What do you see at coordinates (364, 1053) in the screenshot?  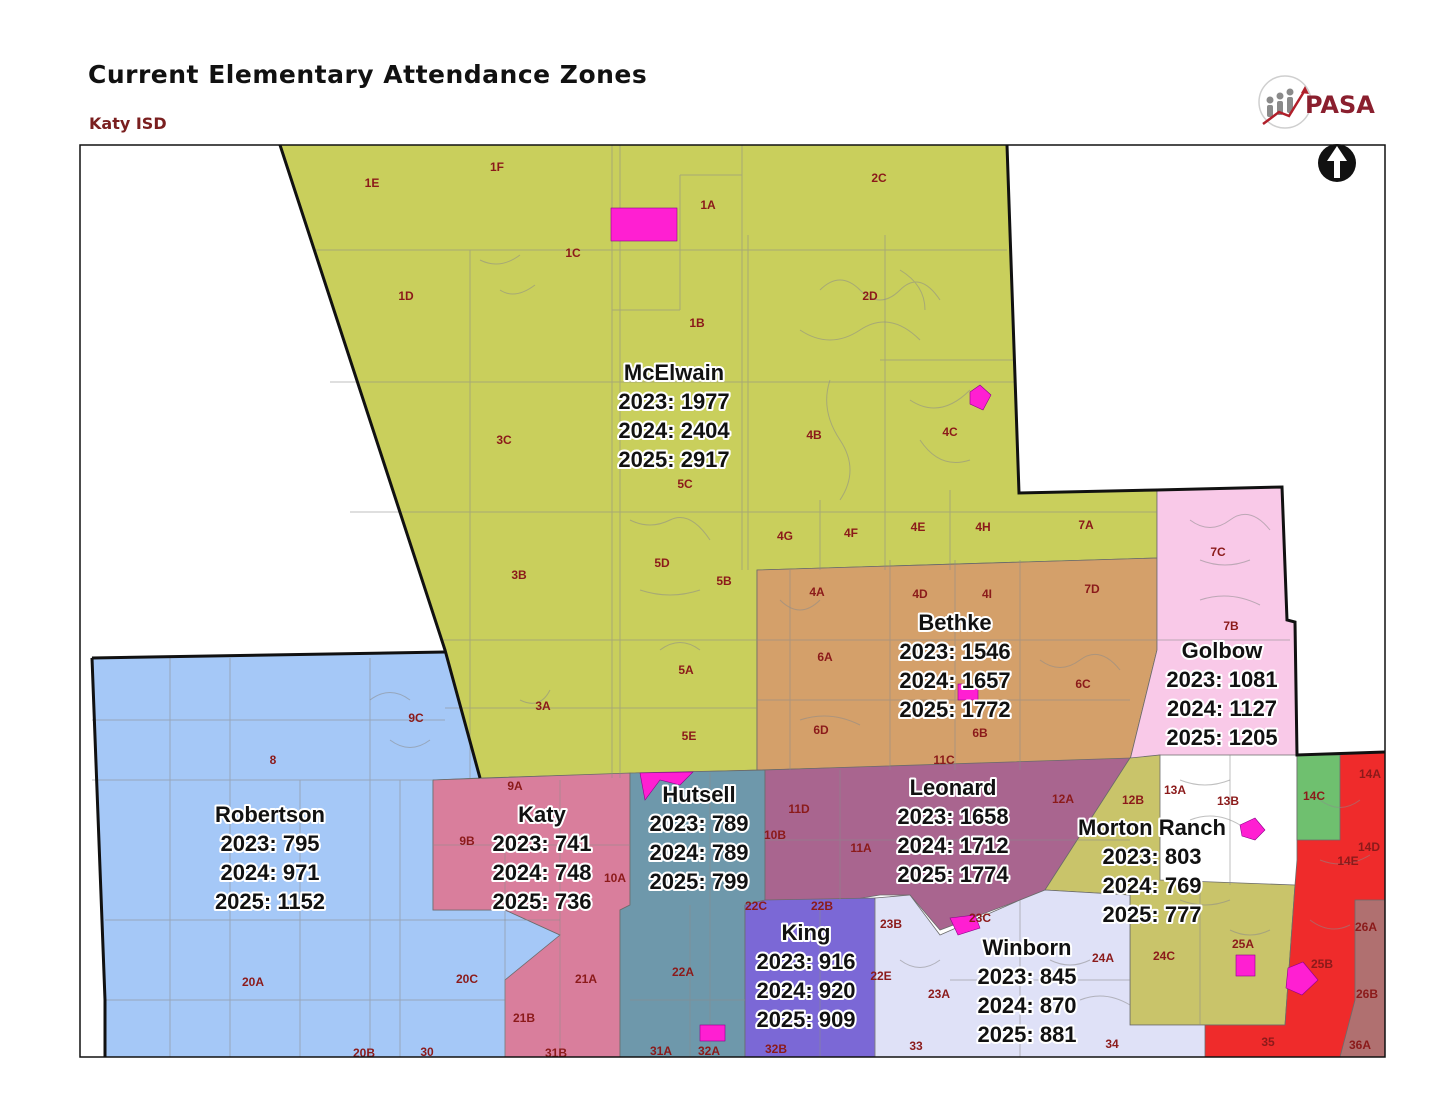 I see `planning-unit-label: 20B` at bounding box center [364, 1053].